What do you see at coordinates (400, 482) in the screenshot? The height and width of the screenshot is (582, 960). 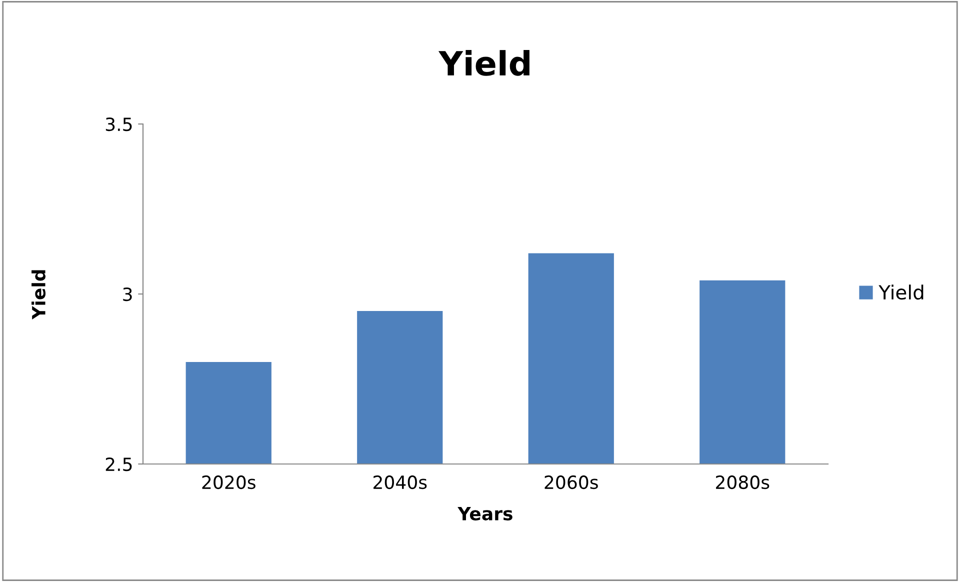 I see `x-tick-label: 2040s` at bounding box center [400, 482].